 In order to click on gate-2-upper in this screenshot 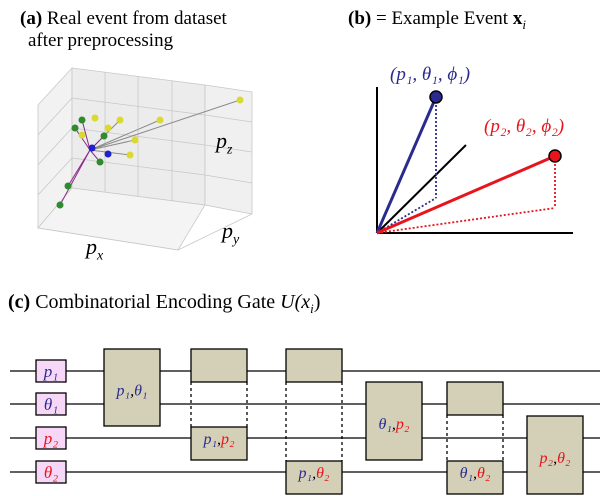, I will do `click(219, 365)`.